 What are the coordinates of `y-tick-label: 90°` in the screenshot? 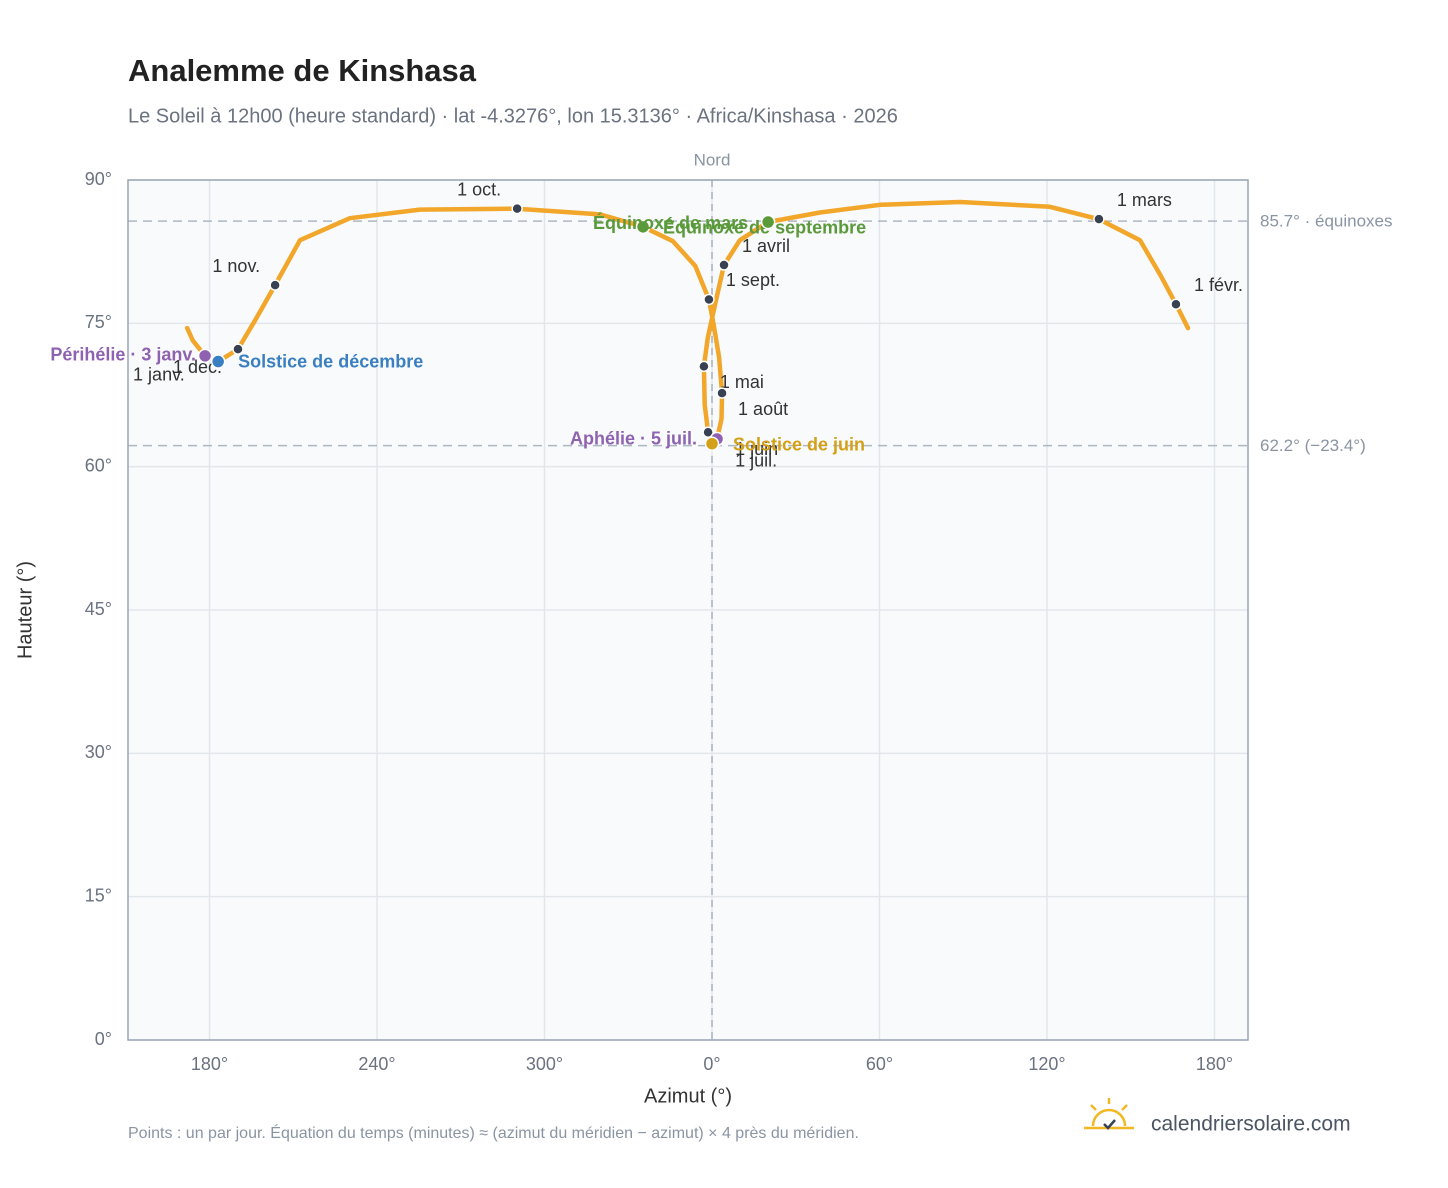 It's located at (98, 179).